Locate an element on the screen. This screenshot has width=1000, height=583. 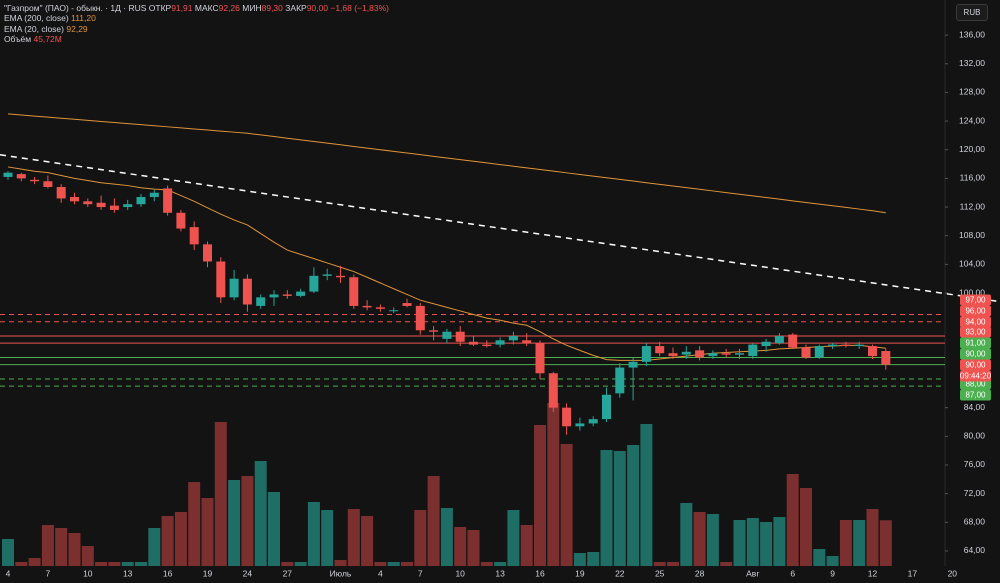
chip-label: 09:44:20 is located at coordinates (976, 376).